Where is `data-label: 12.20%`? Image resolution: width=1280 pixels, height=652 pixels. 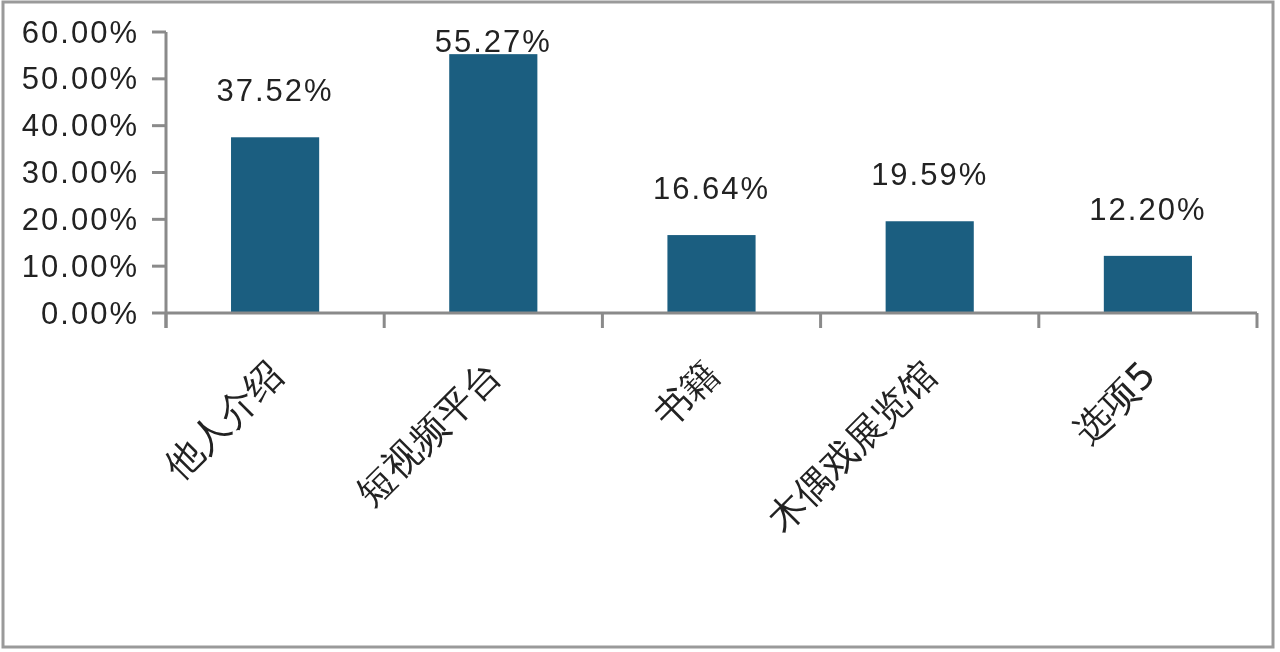
data-label: 12.20% is located at coordinates (1148, 209).